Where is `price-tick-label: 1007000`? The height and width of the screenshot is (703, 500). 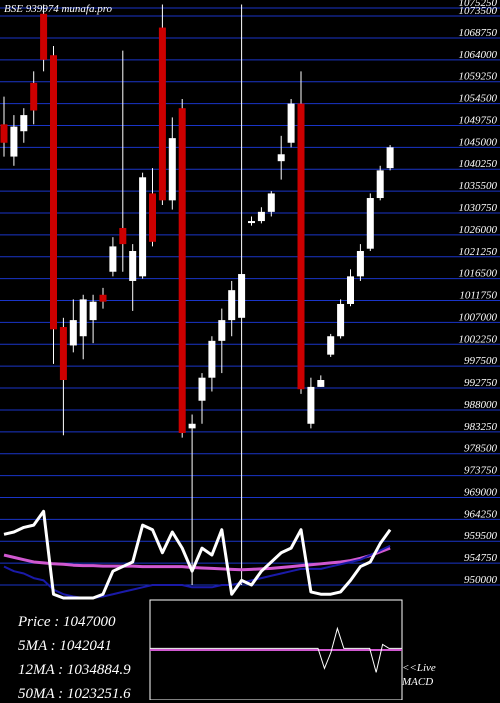 price-tick-label: 1007000 is located at coordinates (478, 317).